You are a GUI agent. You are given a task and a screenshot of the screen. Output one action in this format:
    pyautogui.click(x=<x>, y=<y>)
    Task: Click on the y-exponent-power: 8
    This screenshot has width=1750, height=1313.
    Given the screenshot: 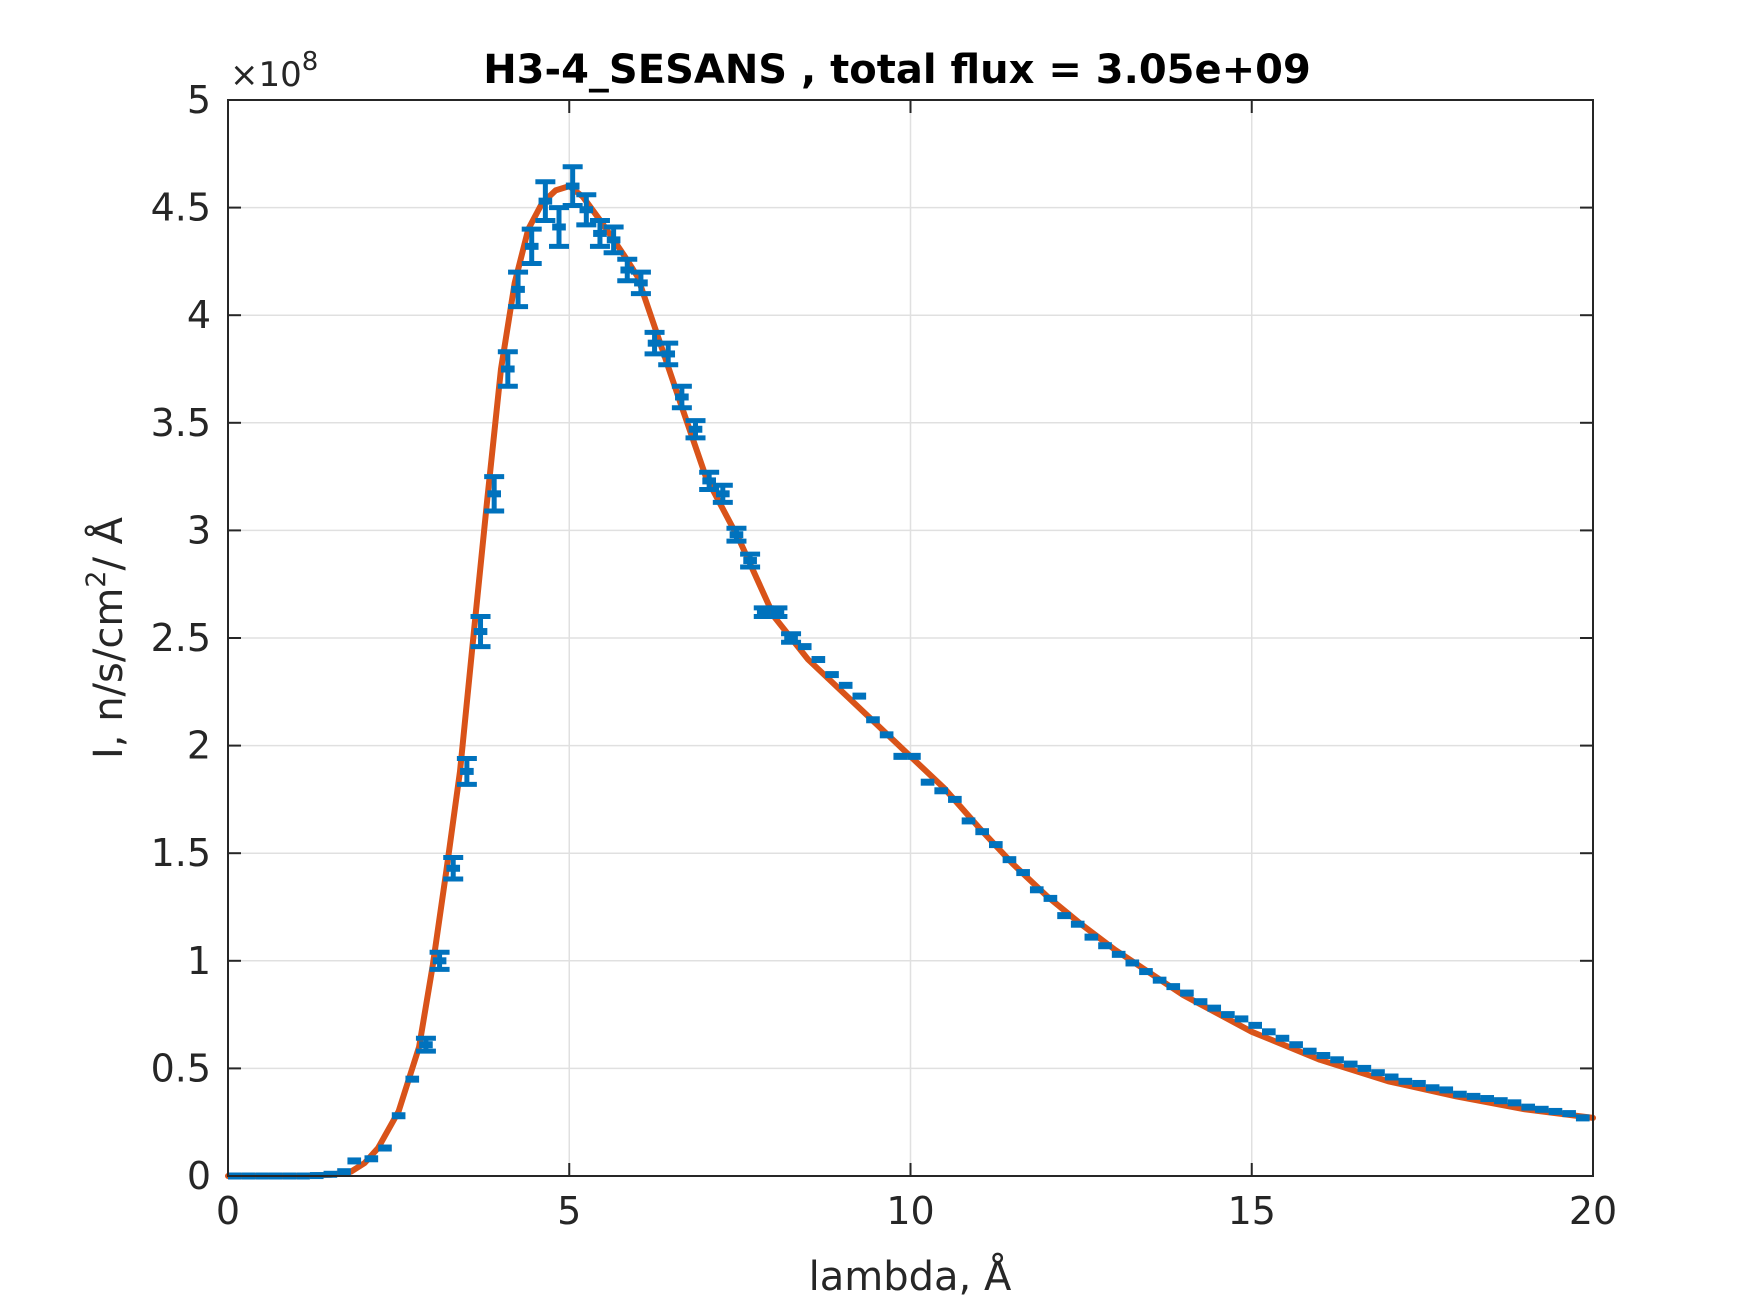 What is the action you would take?
    pyautogui.click(x=310, y=62)
    